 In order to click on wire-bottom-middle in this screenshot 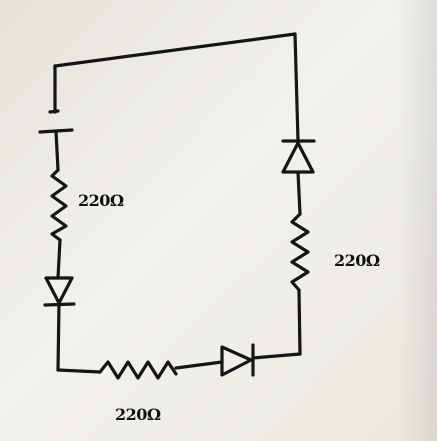, I will do `click(199, 365)`.